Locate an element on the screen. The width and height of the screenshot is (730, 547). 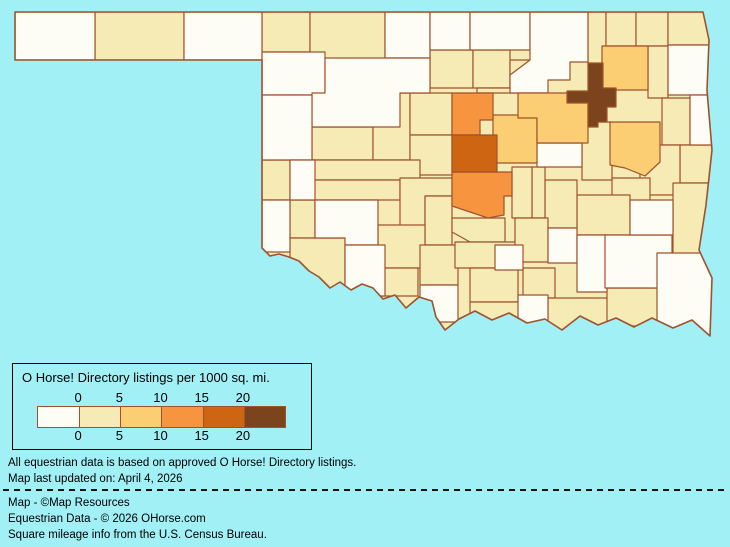
county-latimer is located at coordinates (651, 217).